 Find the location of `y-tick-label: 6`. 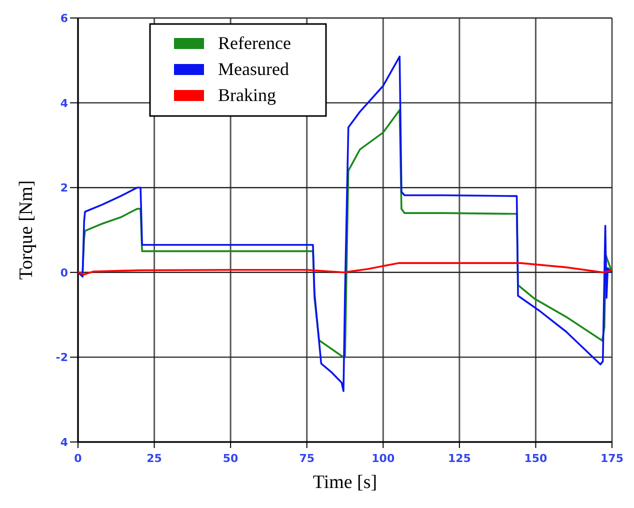

y-tick-label: 6 is located at coordinates (64, 18).